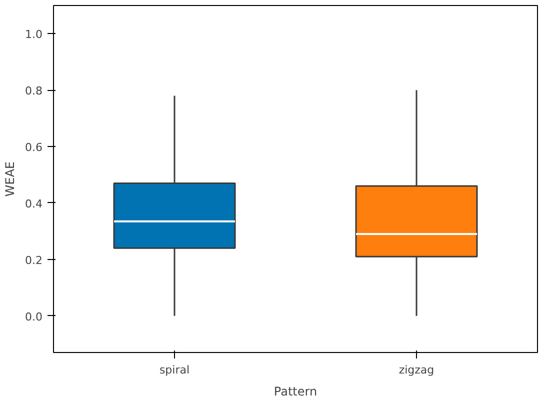 This screenshot has height=401, width=542. Describe the element at coordinates (34, 91) in the screenshot. I see `y-tick-label: 0.8` at that location.